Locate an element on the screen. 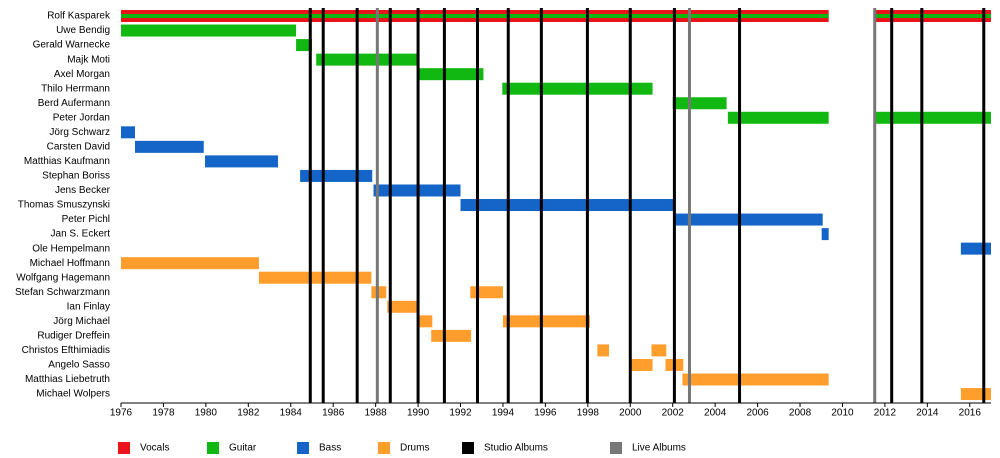  member-label: Matthias Kaufmann is located at coordinates (67, 161).